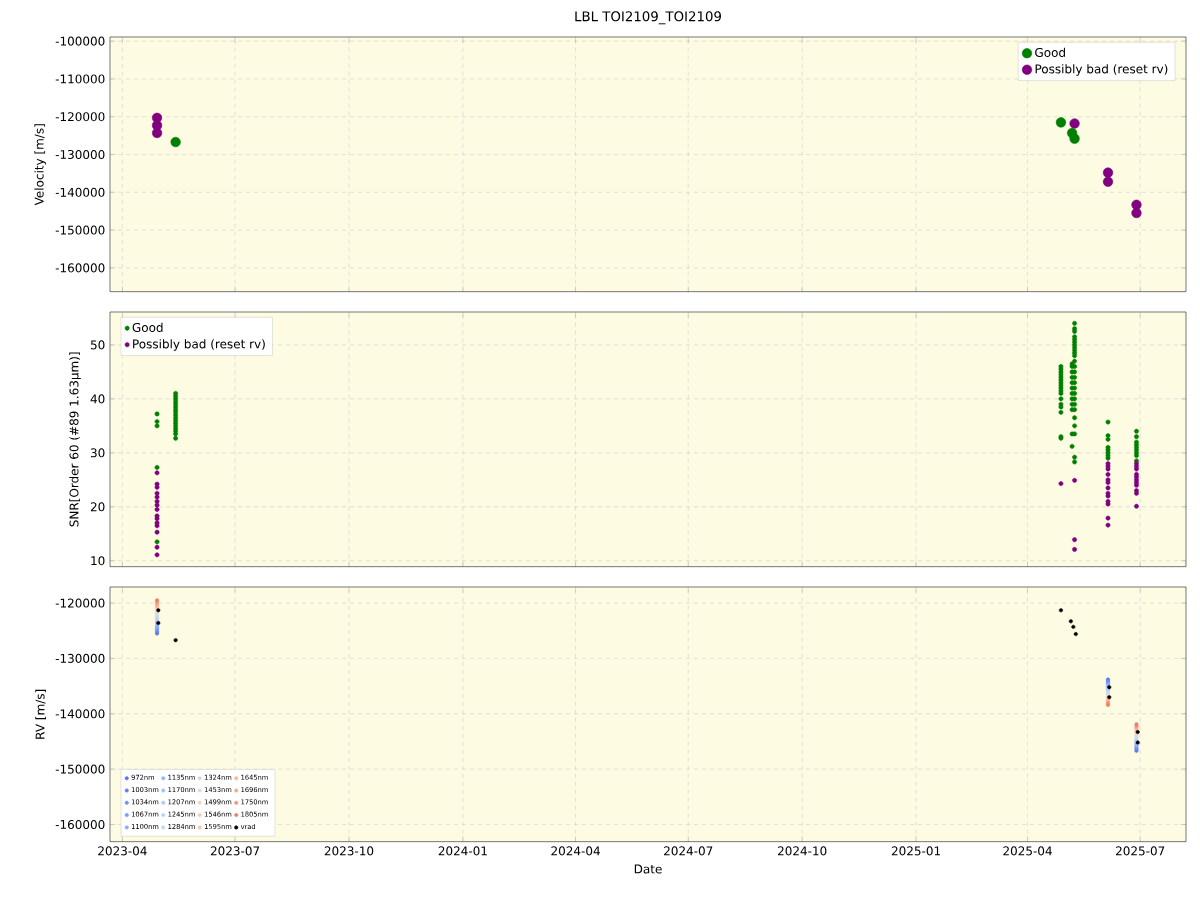 The height and width of the screenshot is (900, 1200). I want to click on x-axis-title: Date, so click(648, 869).